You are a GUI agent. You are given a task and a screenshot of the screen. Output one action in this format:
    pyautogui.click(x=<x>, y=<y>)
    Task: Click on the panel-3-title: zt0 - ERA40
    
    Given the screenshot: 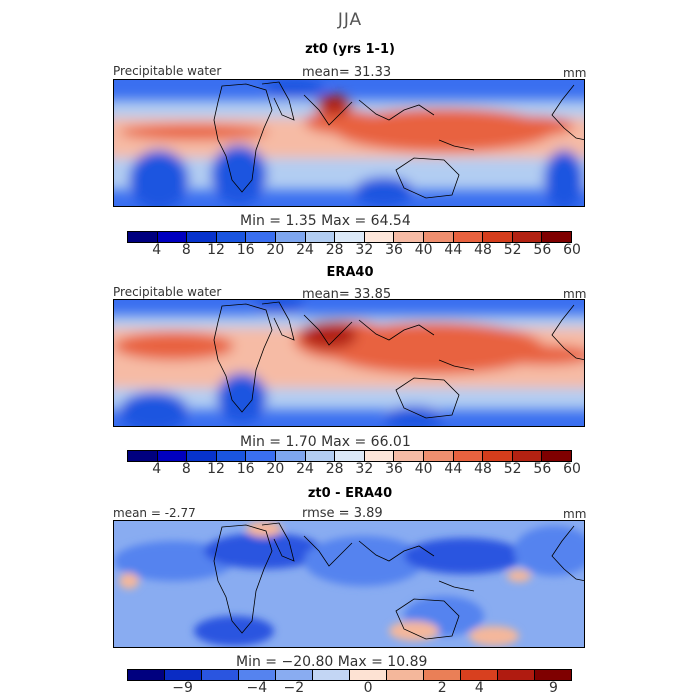 What is the action you would take?
    pyautogui.click(x=350, y=493)
    